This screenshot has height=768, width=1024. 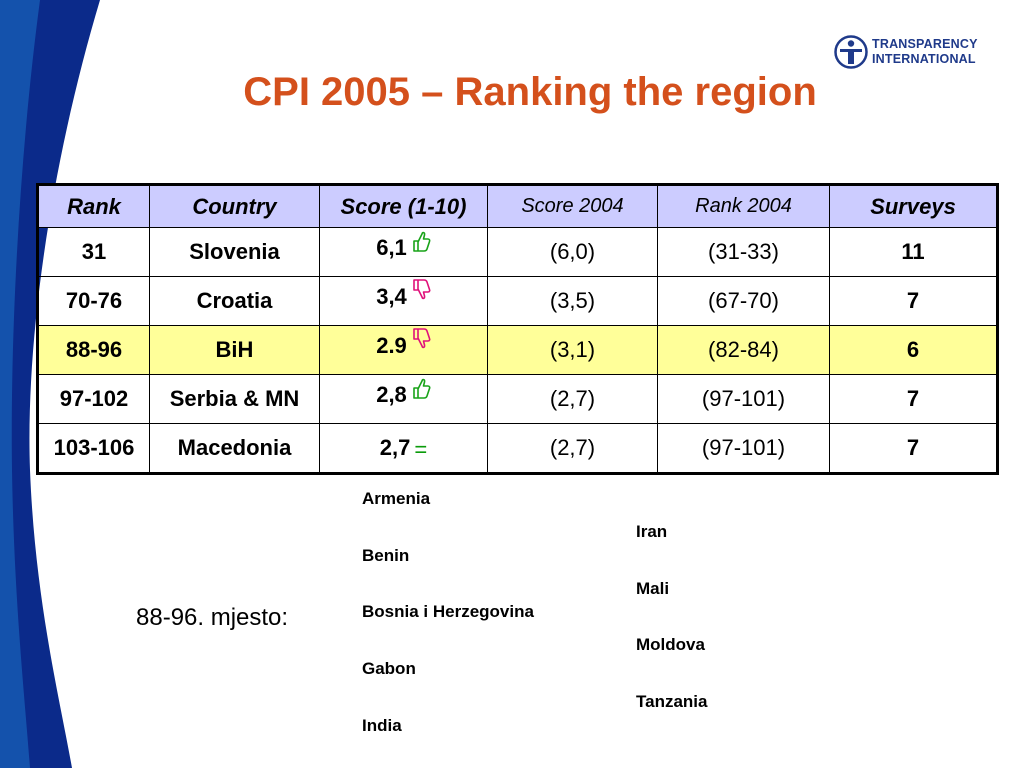 What do you see at coordinates (234, 399) in the screenshot?
I see `cell-country: Serbia & MN` at bounding box center [234, 399].